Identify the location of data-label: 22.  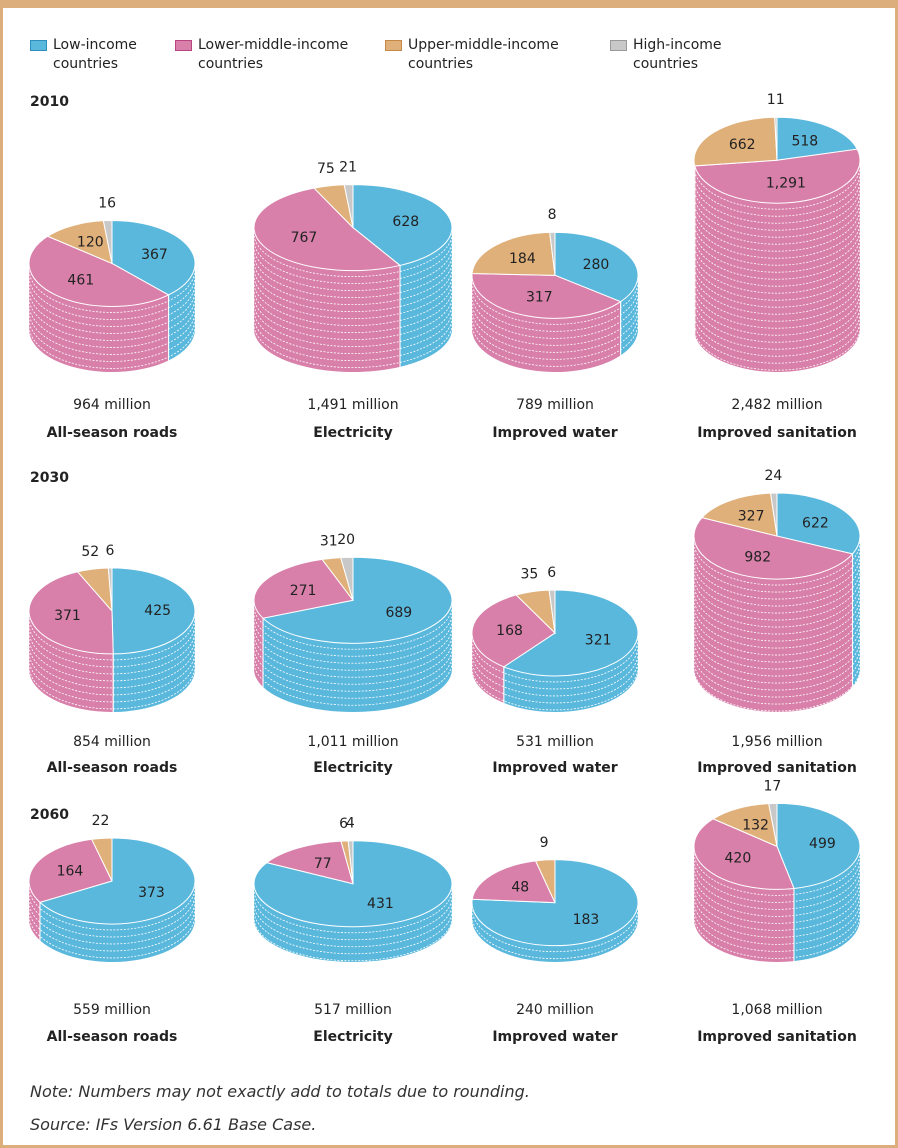
(101, 821).